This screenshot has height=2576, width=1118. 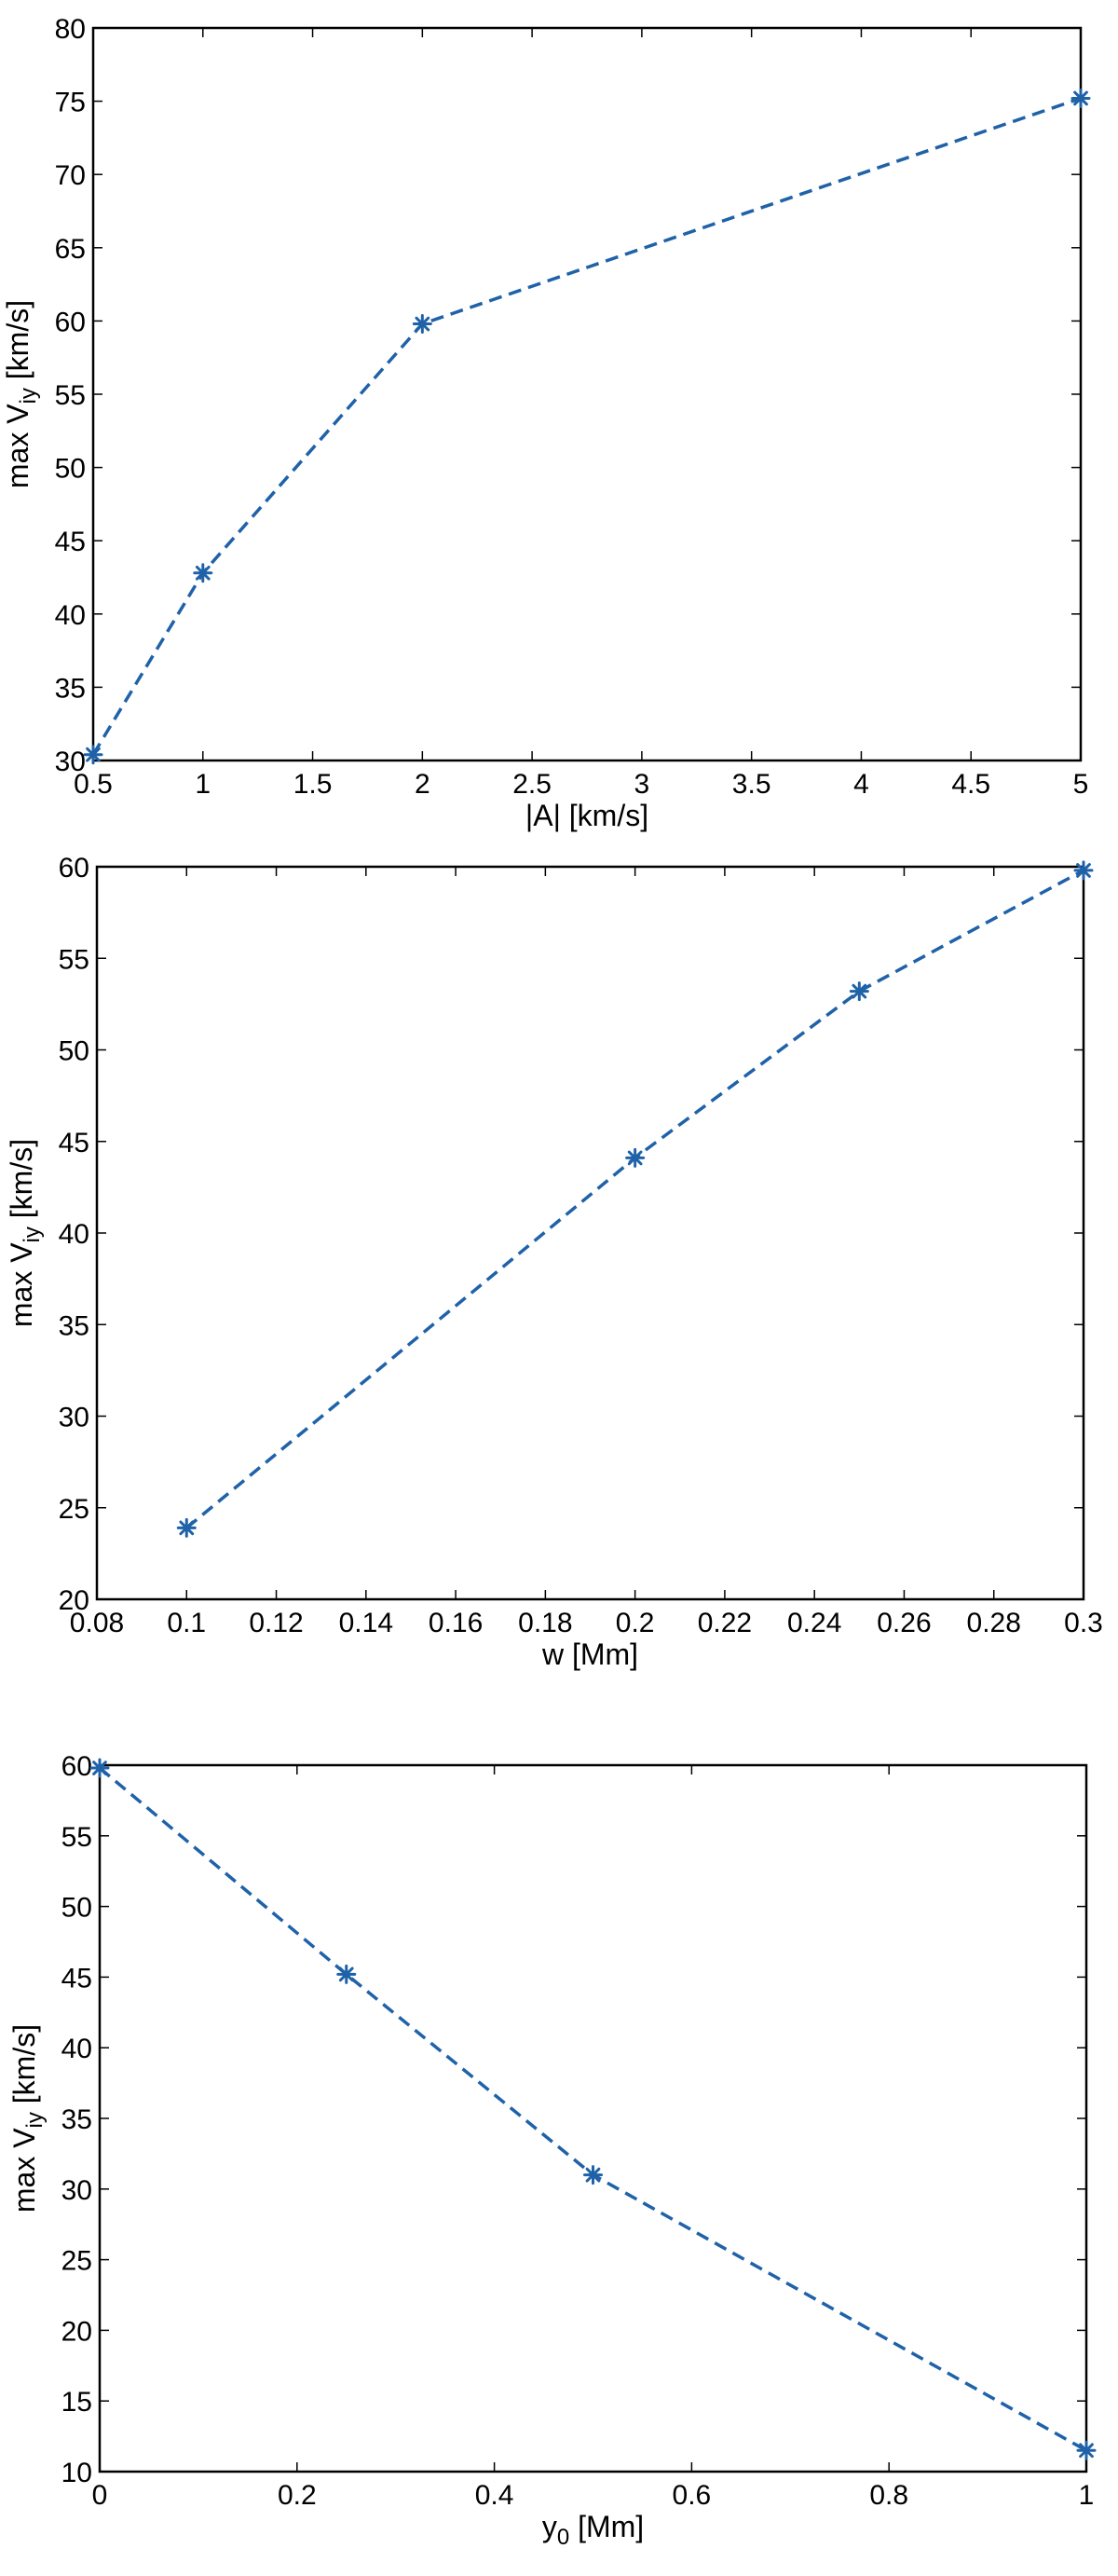 I want to click on x-tick-label: 4, so click(x=861, y=784).